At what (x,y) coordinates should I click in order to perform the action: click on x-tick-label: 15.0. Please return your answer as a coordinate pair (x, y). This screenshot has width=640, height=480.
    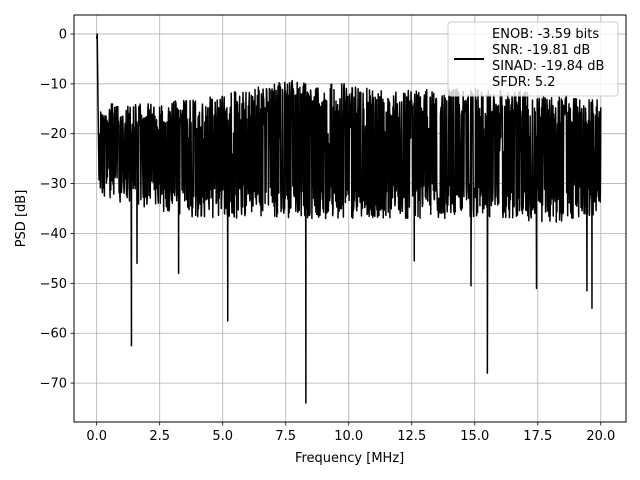
    Looking at the image, I should click on (474, 436).